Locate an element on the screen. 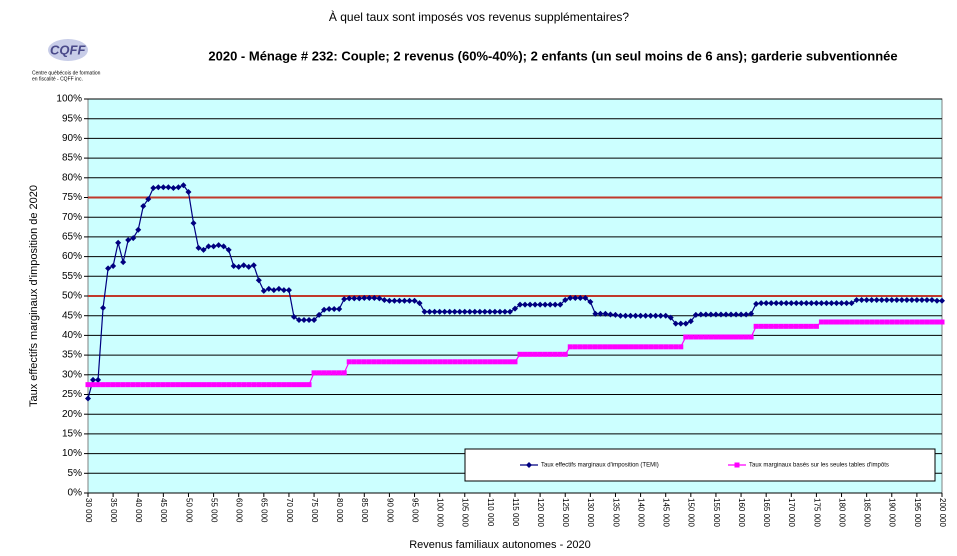 The image size is (957, 556). x-tick-label: 175 000 is located at coordinates (816, 512).